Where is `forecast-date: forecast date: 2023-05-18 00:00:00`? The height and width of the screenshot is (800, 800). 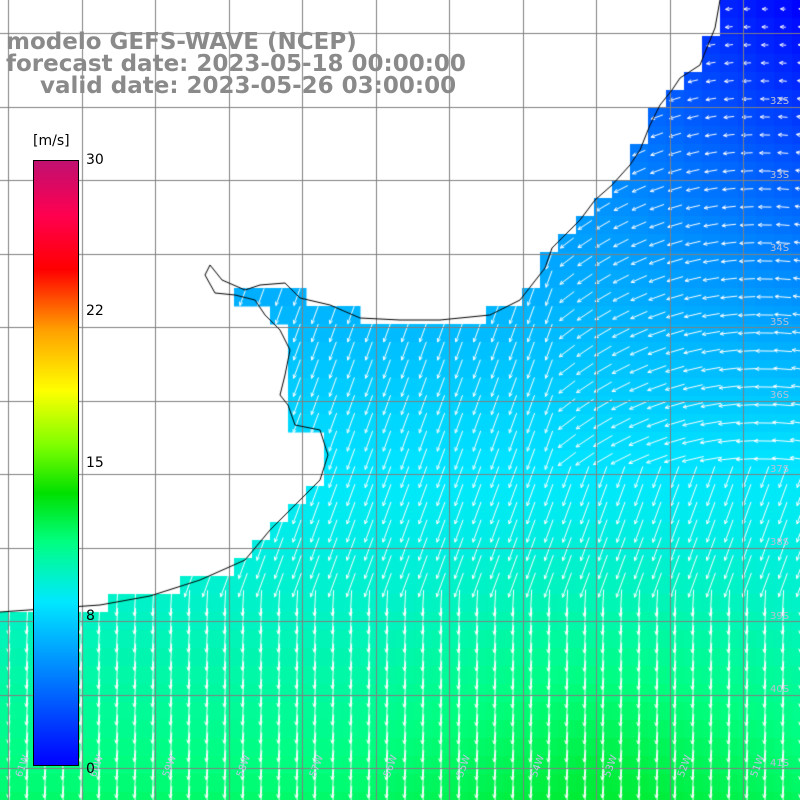
forecast-date: forecast date: 2023-05-18 00:00:00 is located at coordinates (236, 64).